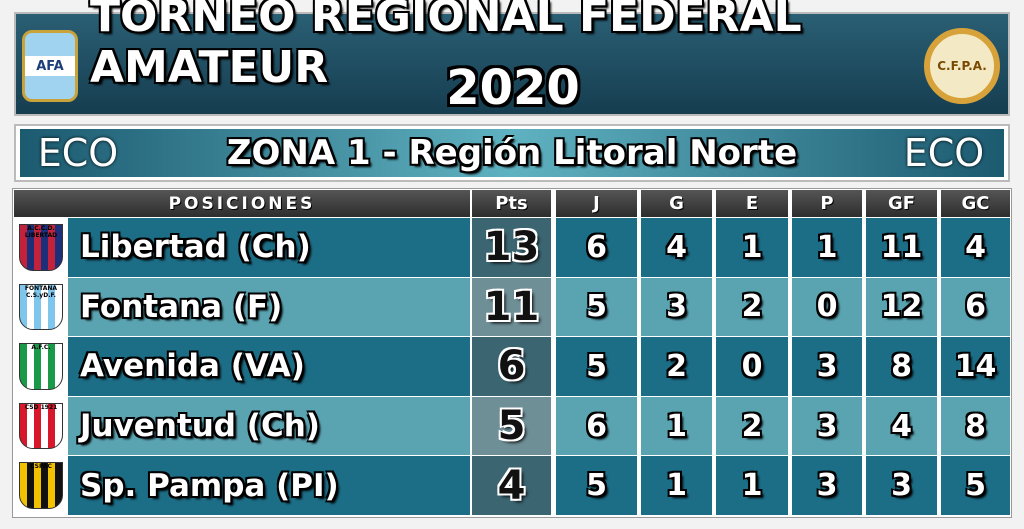 This screenshot has height=529, width=1024. I want to click on crest-badge: FONTANA C.S.yD.F., so click(41, 307).